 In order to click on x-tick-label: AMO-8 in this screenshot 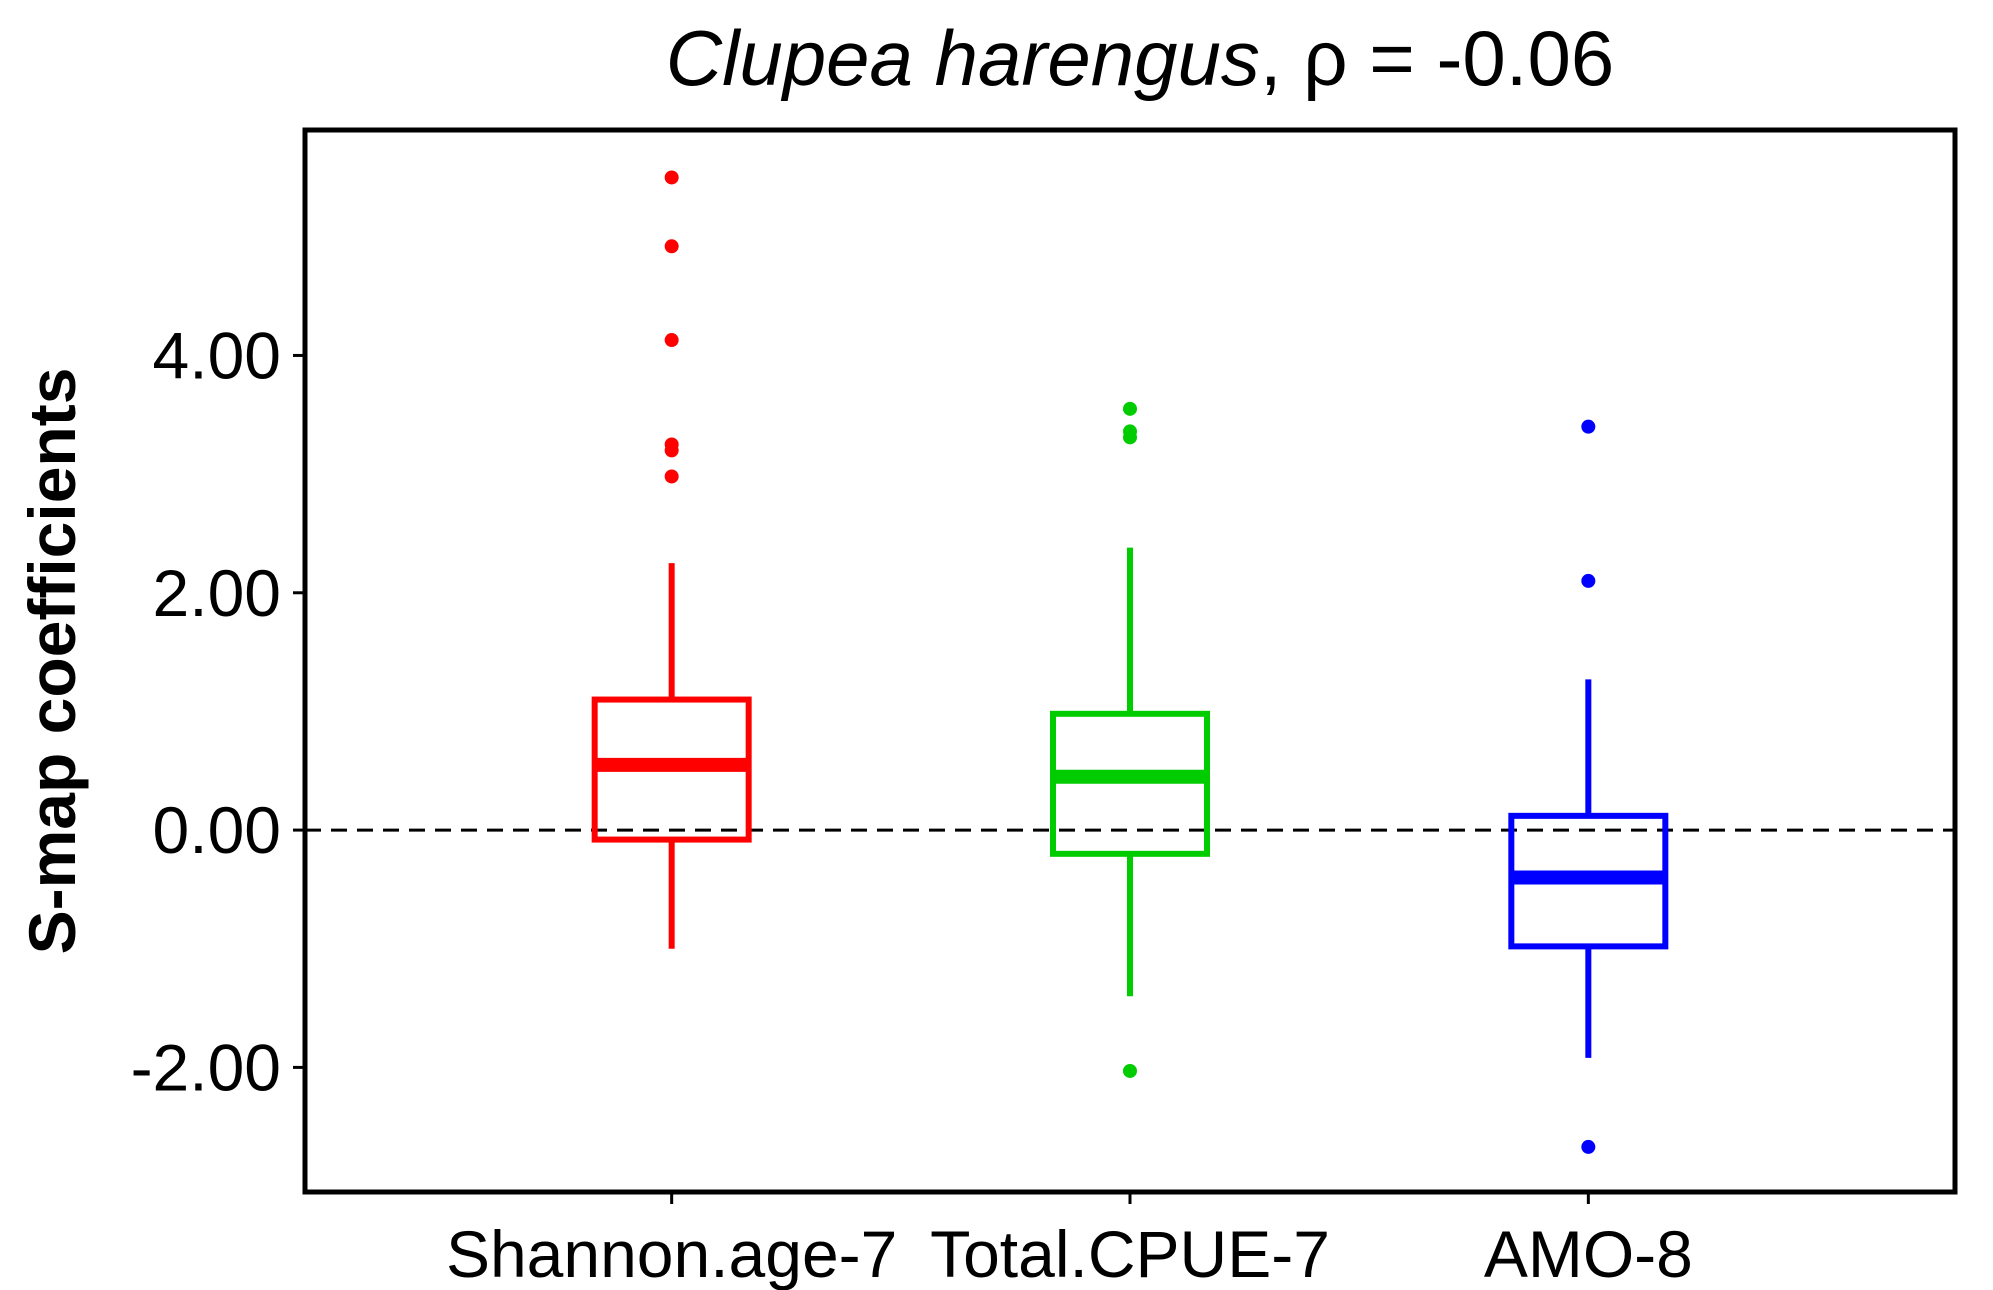, I will do `click(1588, 1253)`.